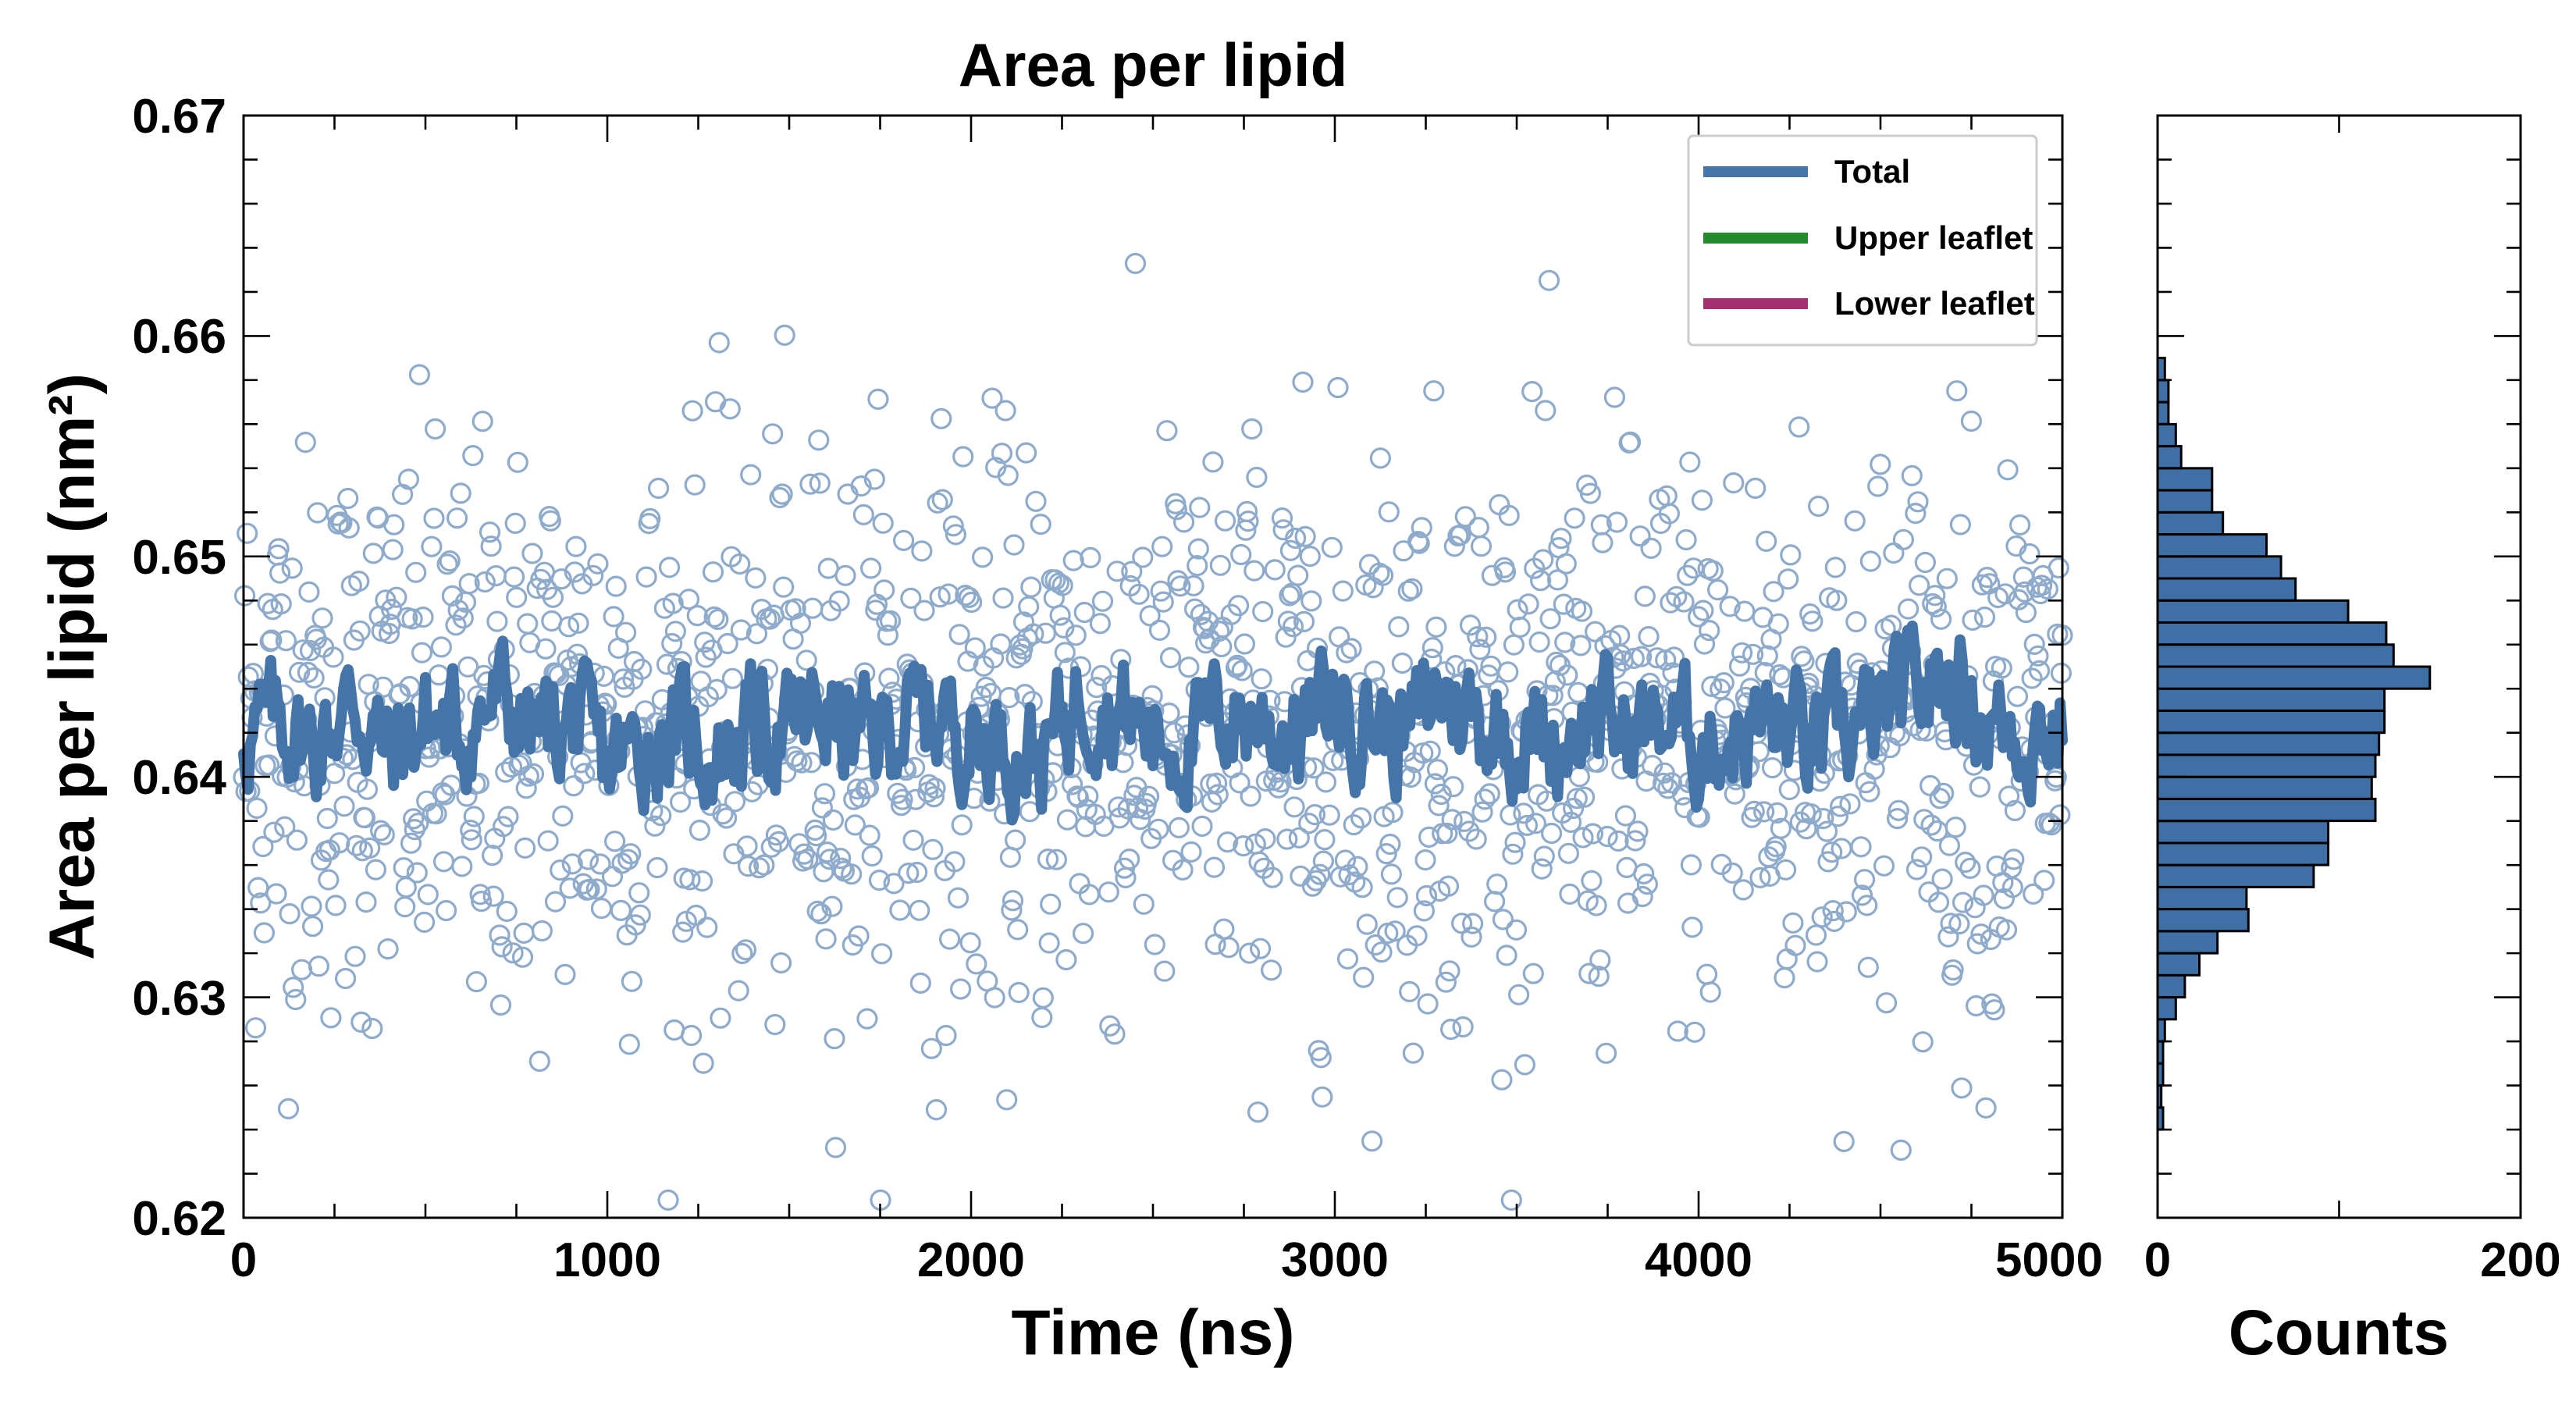  I want to click on y-tick-label: 0.62, so click(179, 1219).